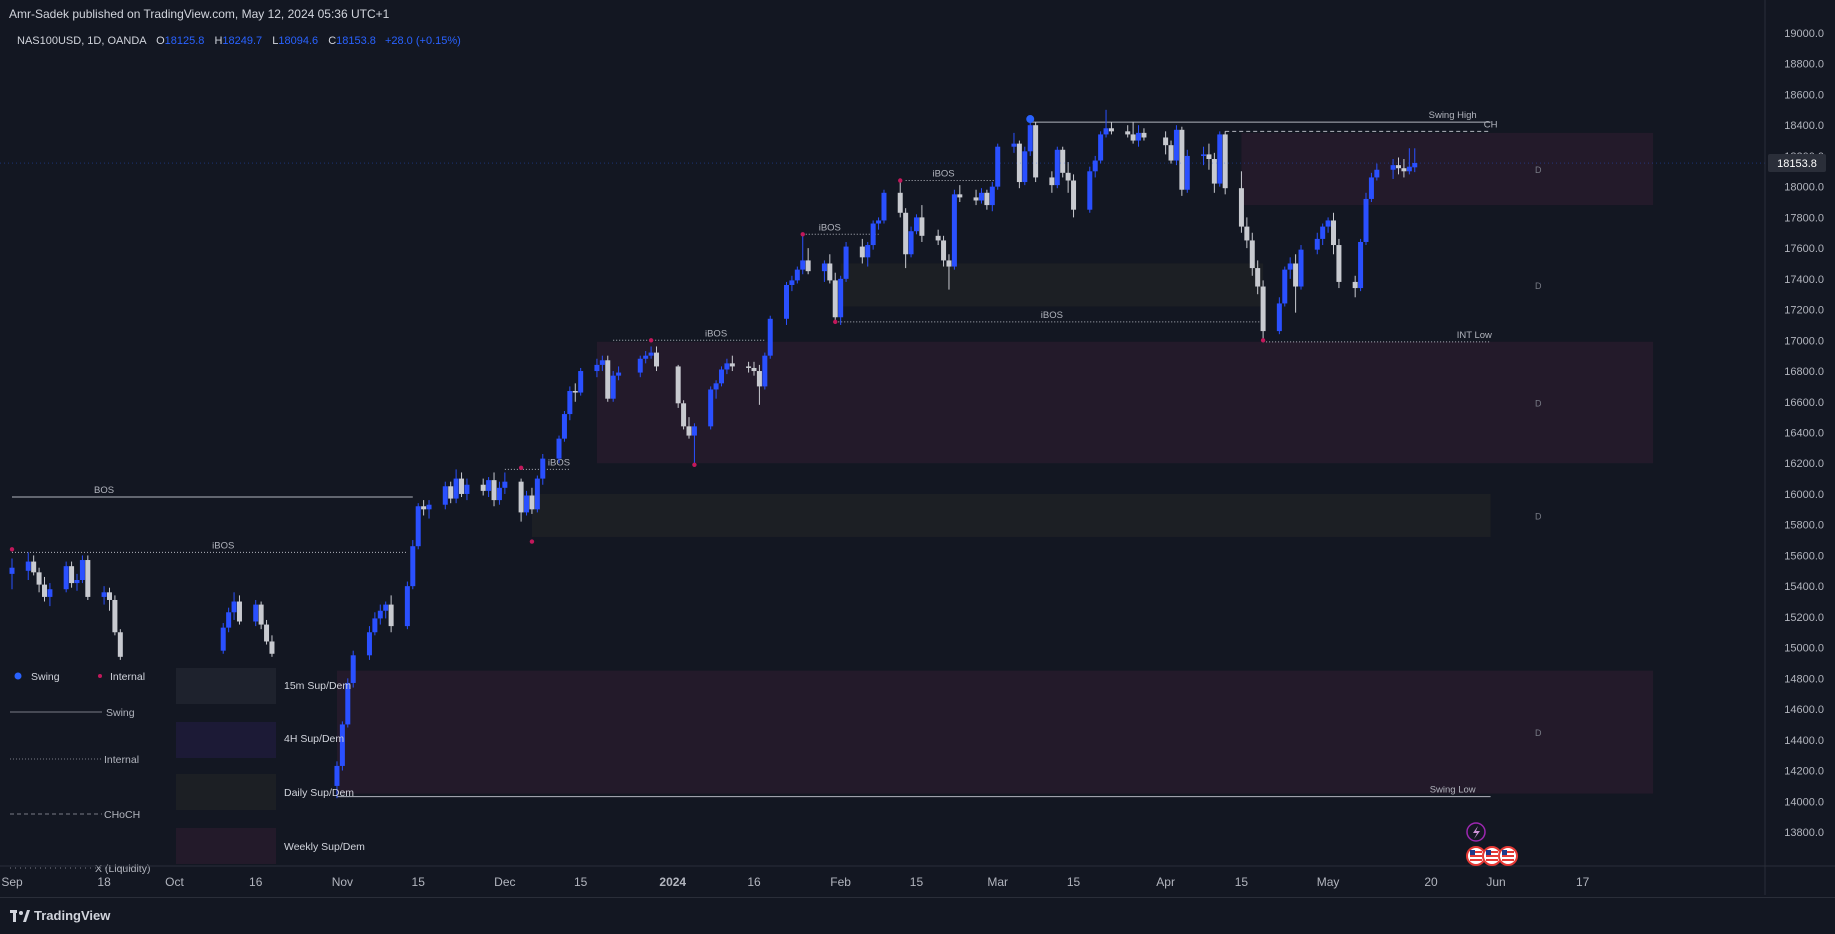 The image size is (1835, 934). Describe the element at coordinates (81, 41) in the screenshot. I see `symbol-label: NAS100USD, 1D, OANDA` at that location.